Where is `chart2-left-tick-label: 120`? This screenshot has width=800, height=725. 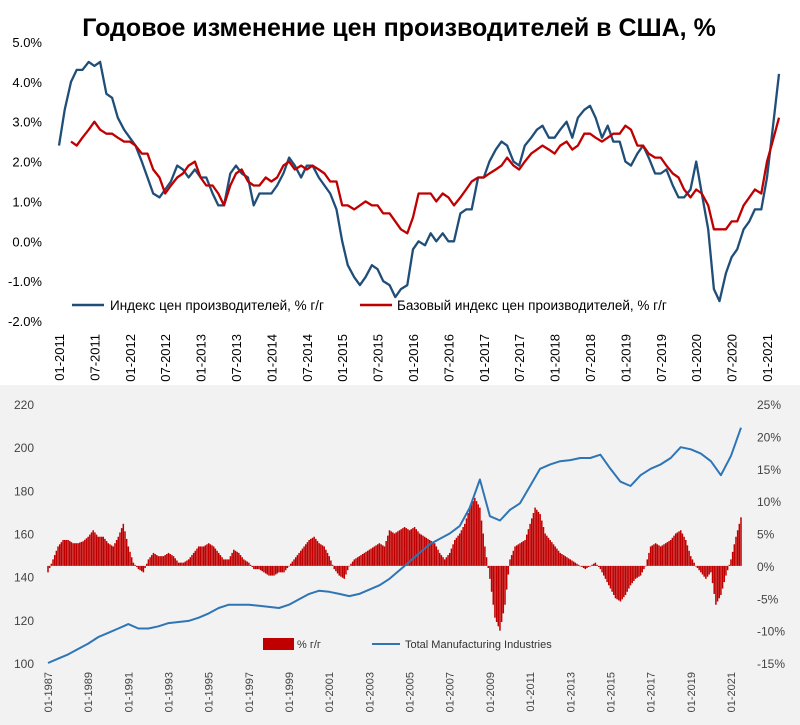
chart2-left-tick-label: 120 is located at coordinates (24, 621).